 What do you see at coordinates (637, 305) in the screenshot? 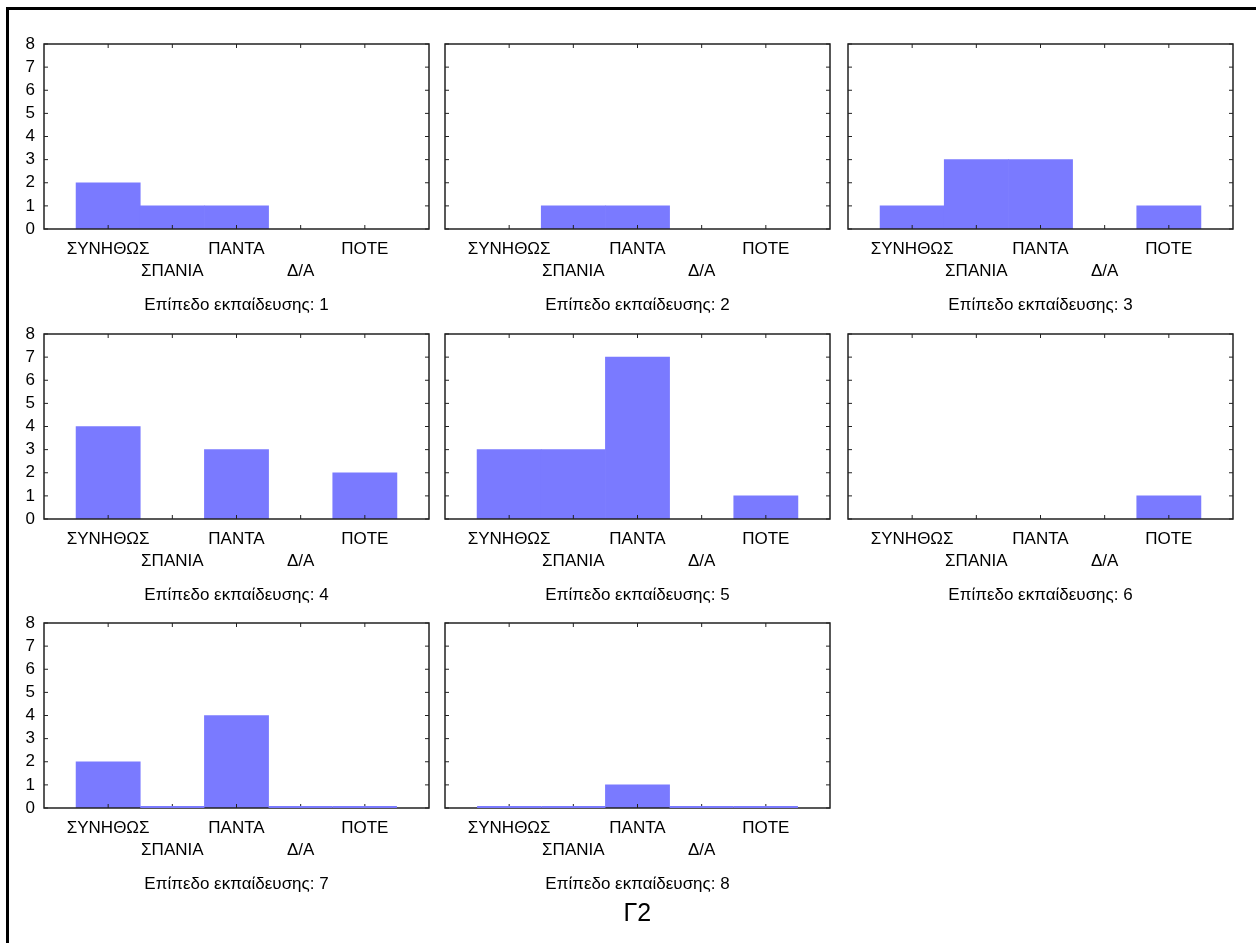
I see `x-axis-title: Επίπεδο εκπαίδευσης: 2` at bounding box center [637, 305].